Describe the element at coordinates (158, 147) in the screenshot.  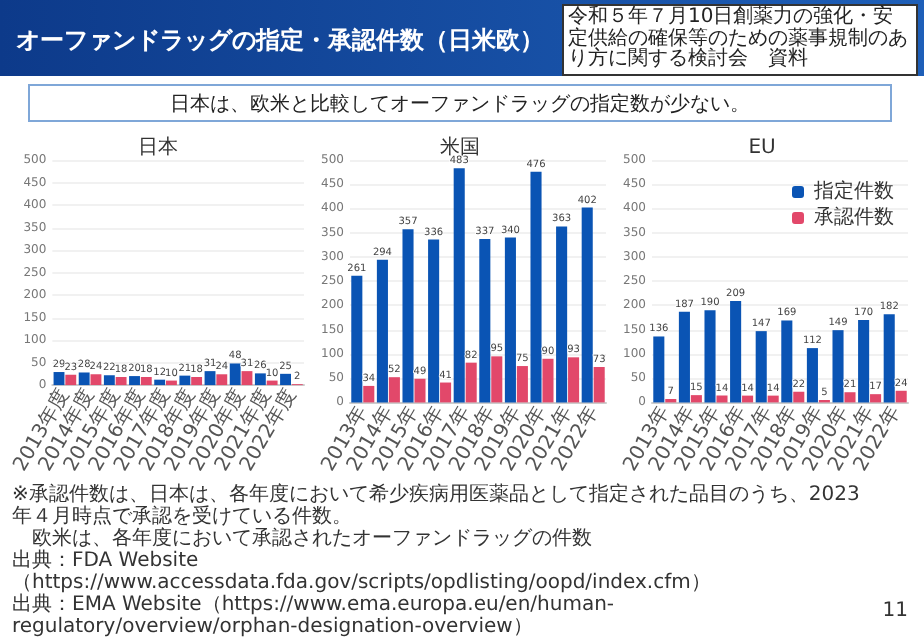
I see `chart-title: 日本` at that location.